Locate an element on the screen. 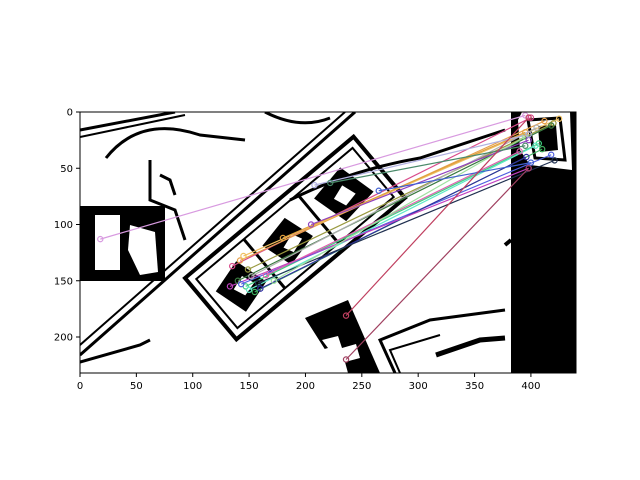  x-tick-label: 250 is located at coordinates (361, 386).